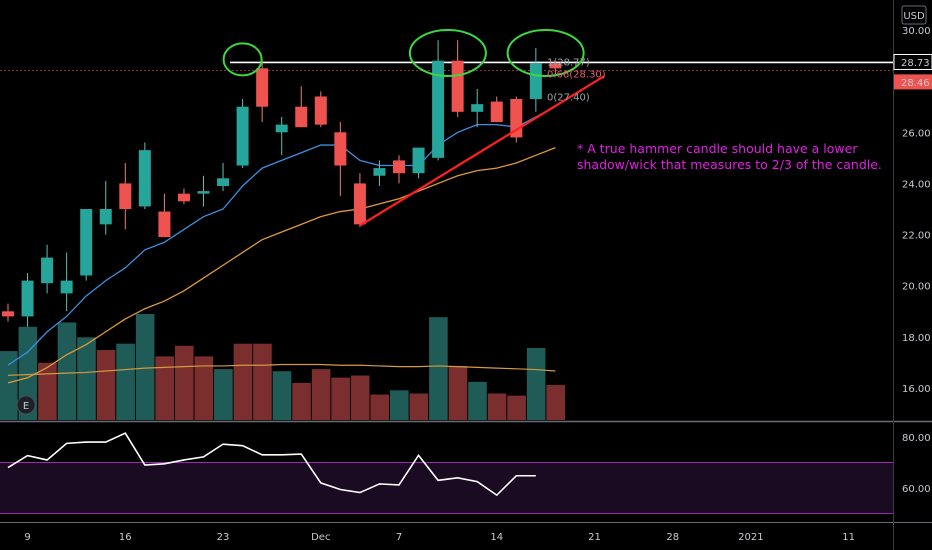 The image size is (932, 550). Describe the element at coordinates (916, 389) in the screenshot. I see `price-tick-label: 16.00` at that location.